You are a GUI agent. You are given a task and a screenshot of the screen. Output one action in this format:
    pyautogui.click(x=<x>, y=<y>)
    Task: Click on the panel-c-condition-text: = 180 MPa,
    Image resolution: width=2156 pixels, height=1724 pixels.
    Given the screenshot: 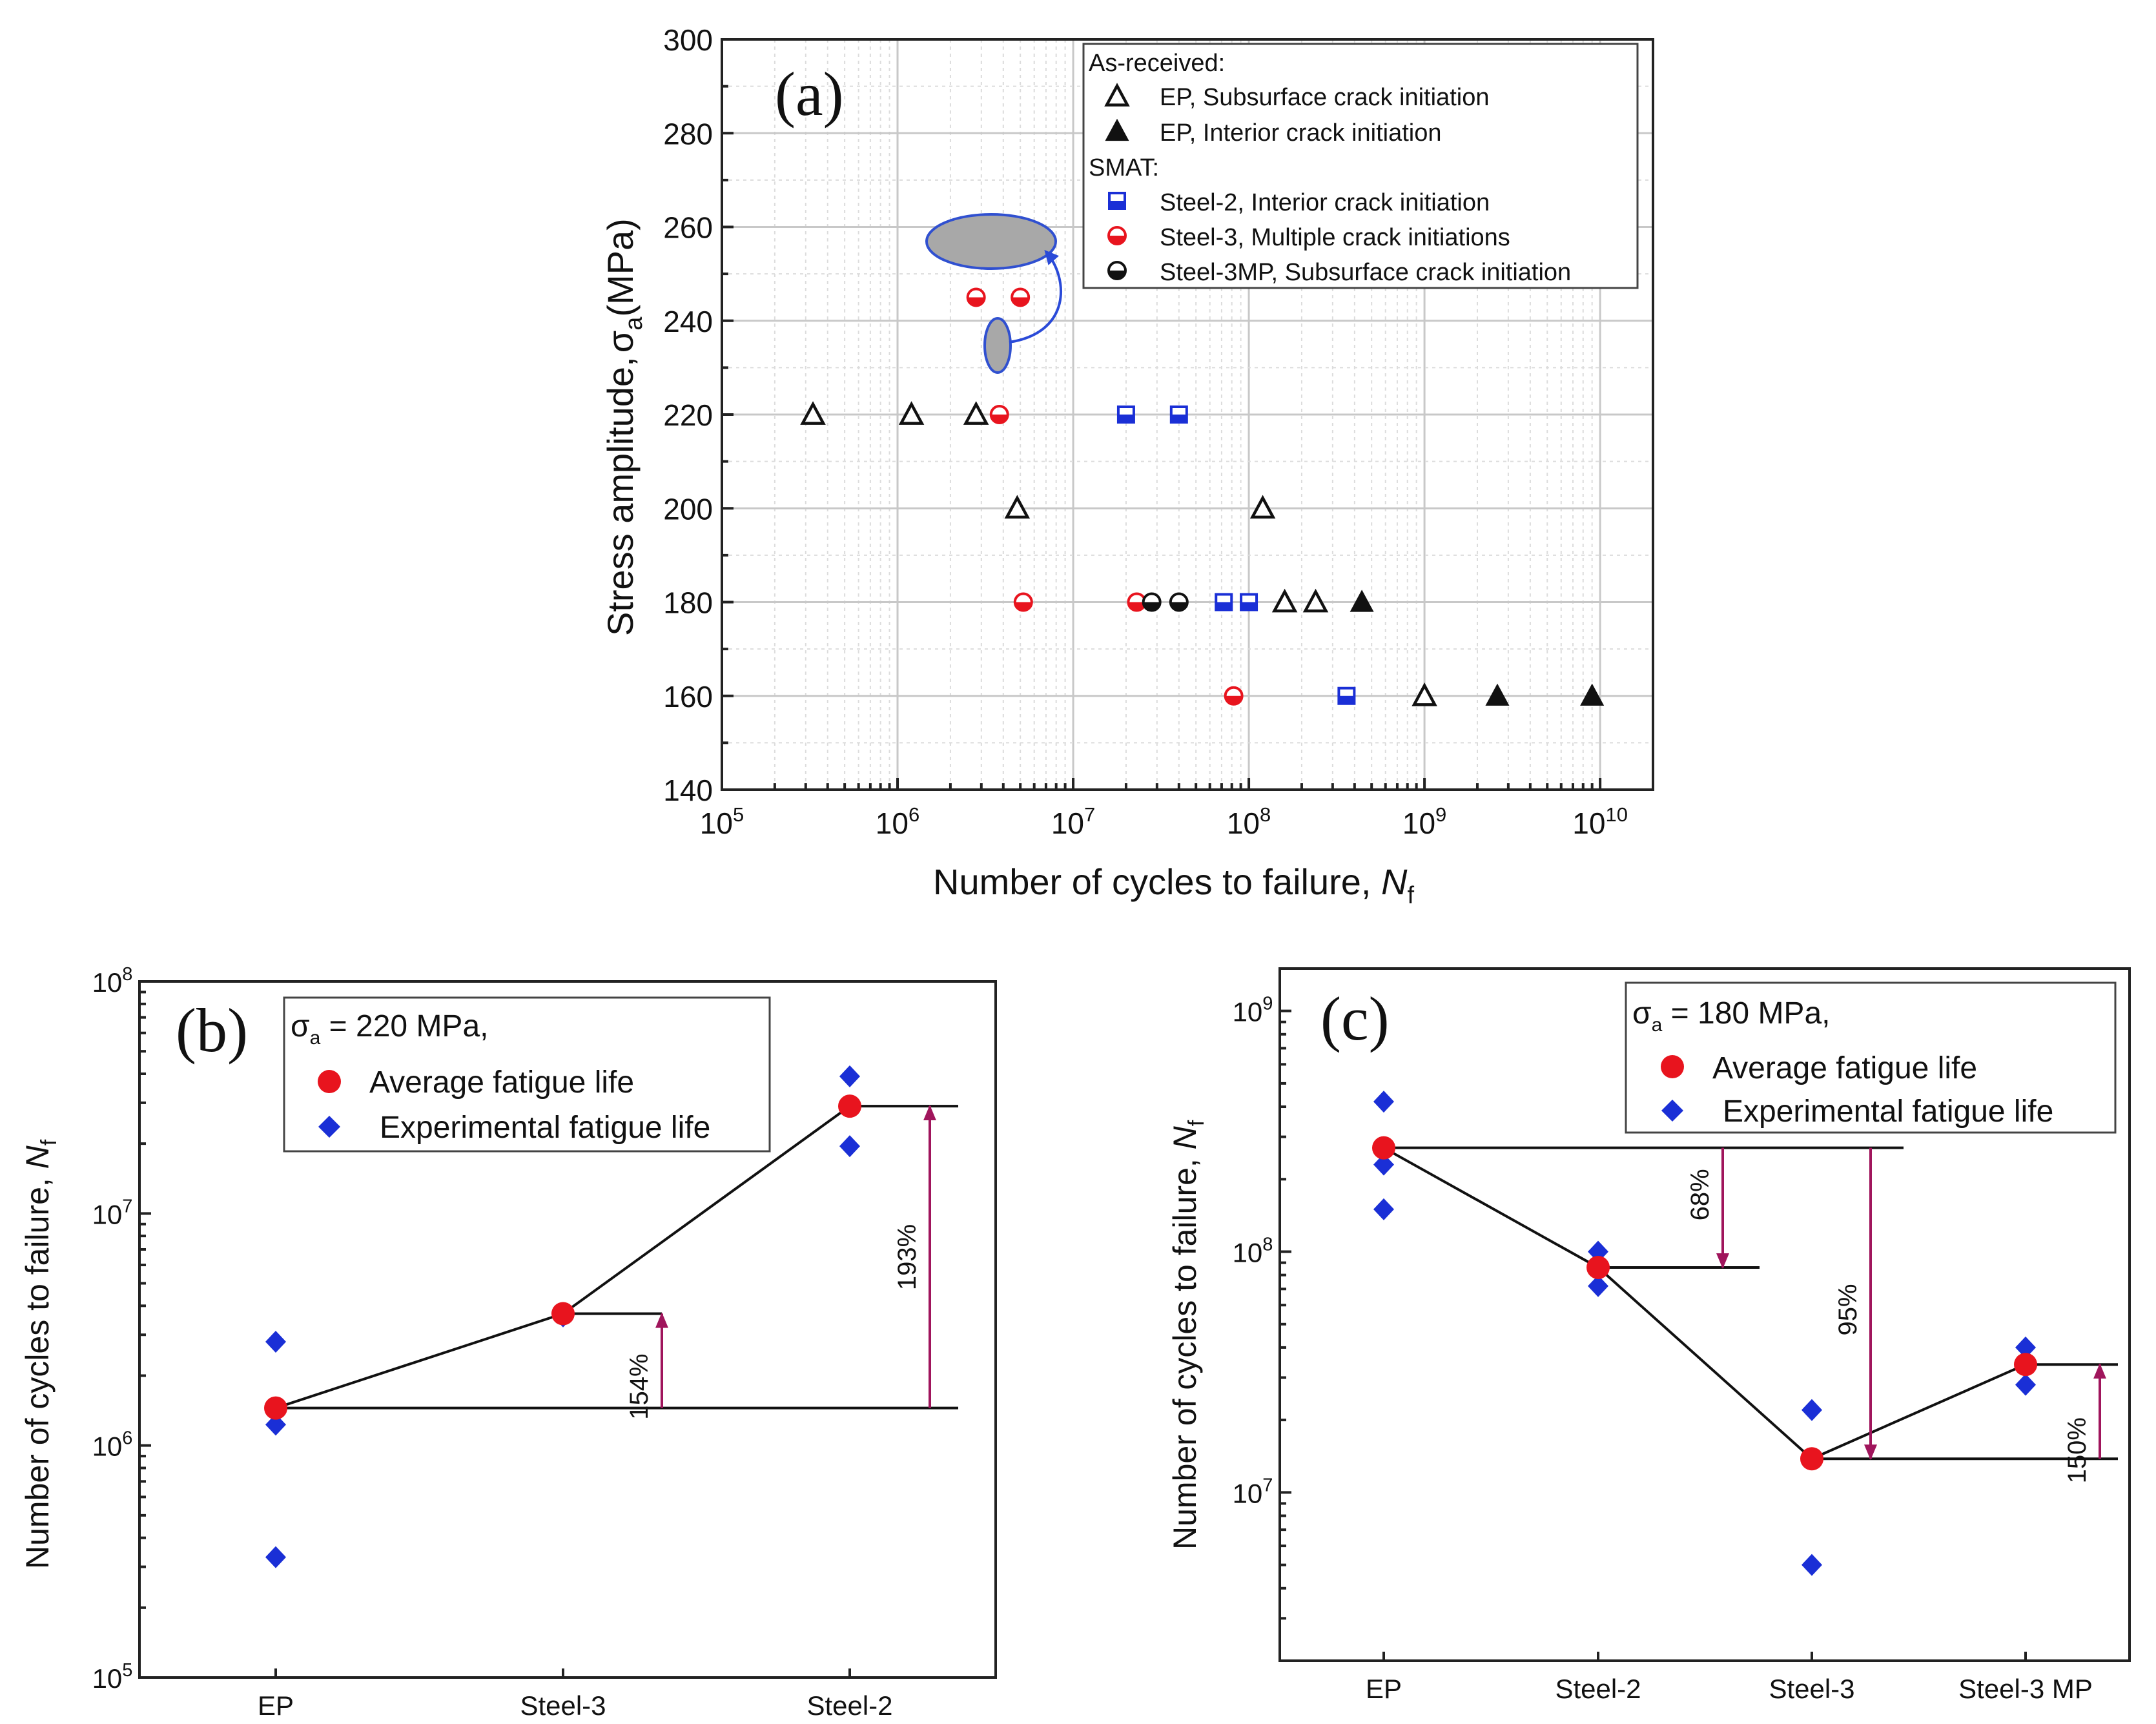 What is the action you would take?
    pyautogui.click(x=1746, y=1013)
    